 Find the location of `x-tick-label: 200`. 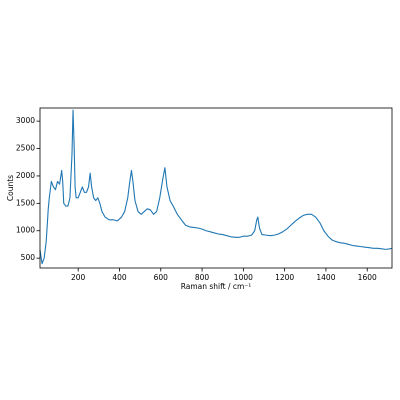

x-tick-label: 200 is located at coordinates (78, 277).